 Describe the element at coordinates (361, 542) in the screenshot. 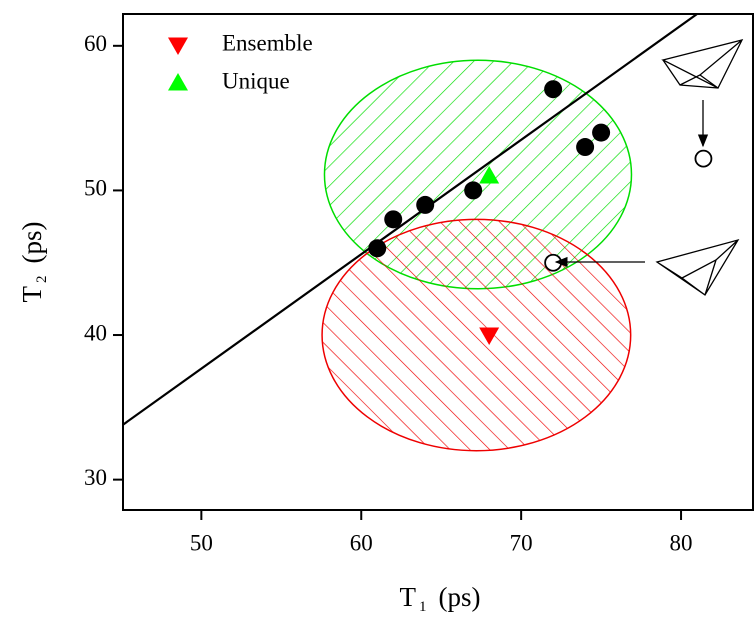

I see `x-tick-label: 60` at that location.